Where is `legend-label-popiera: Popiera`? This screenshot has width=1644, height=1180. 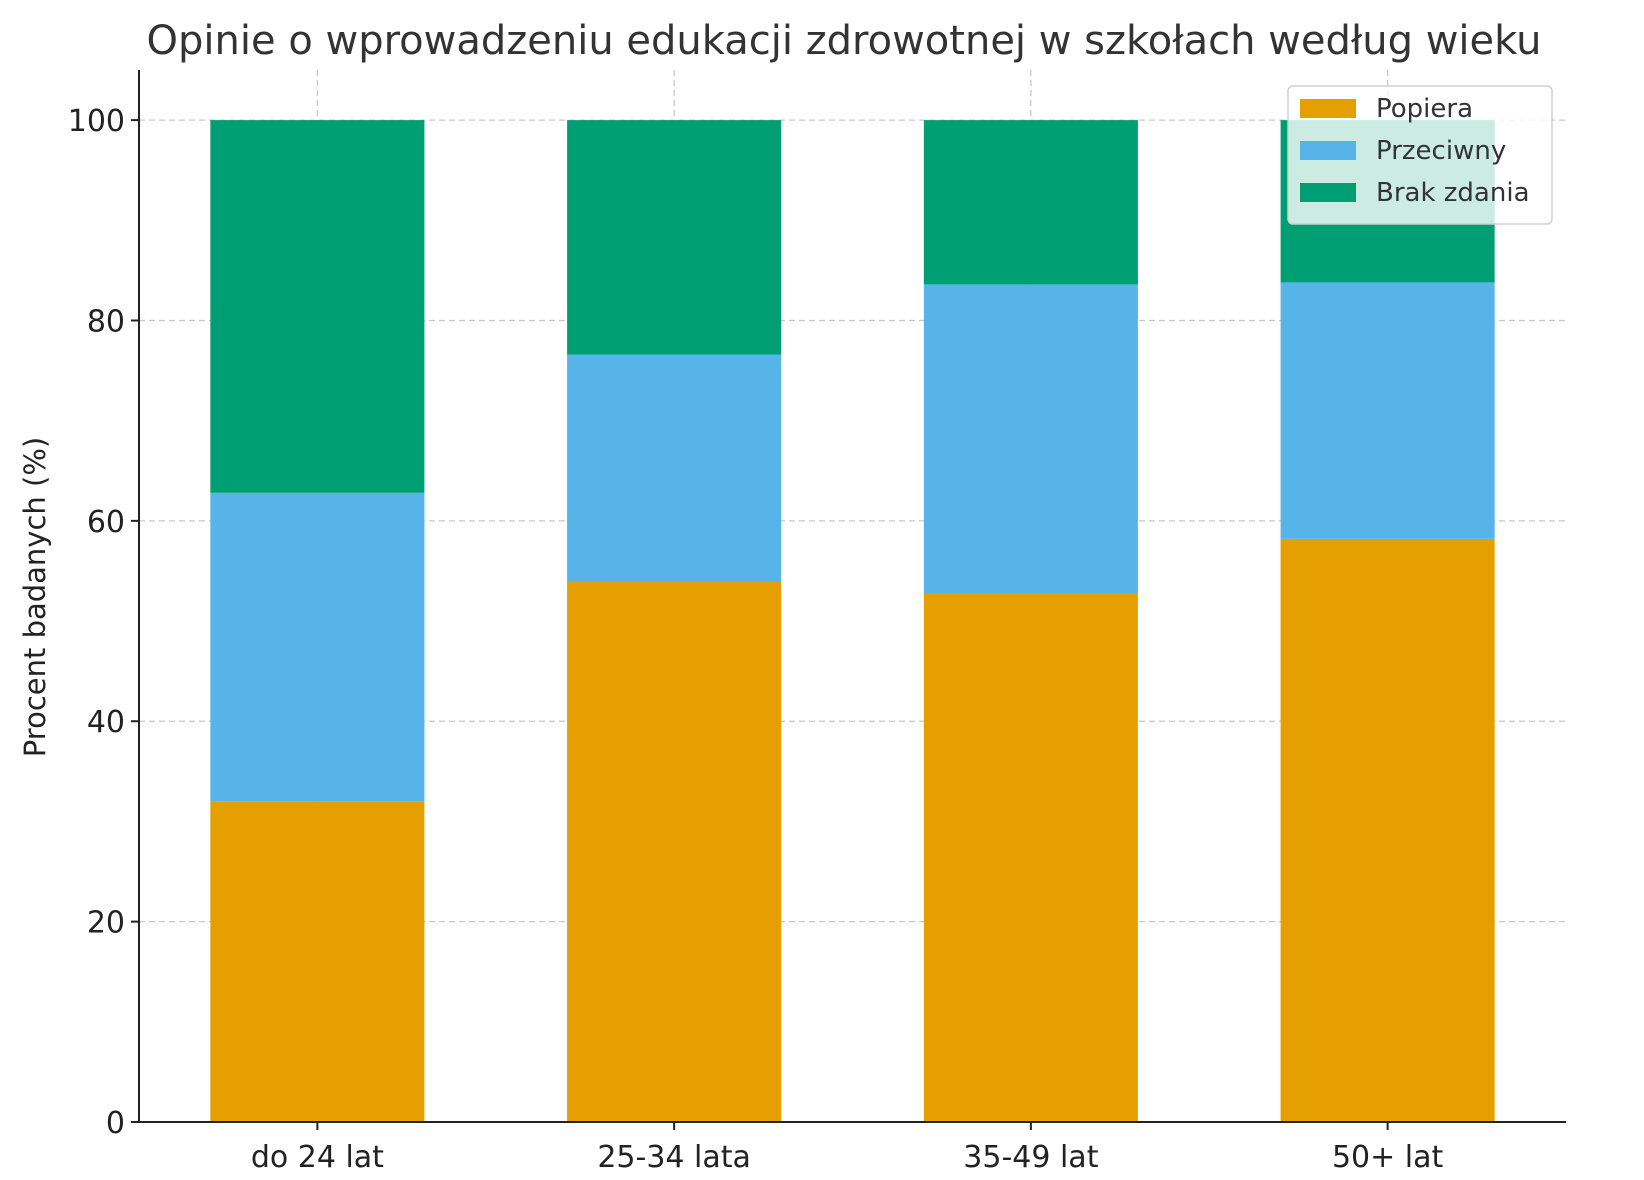 legend-label-popiera: Popiera is located at coordinates (1424, 109).